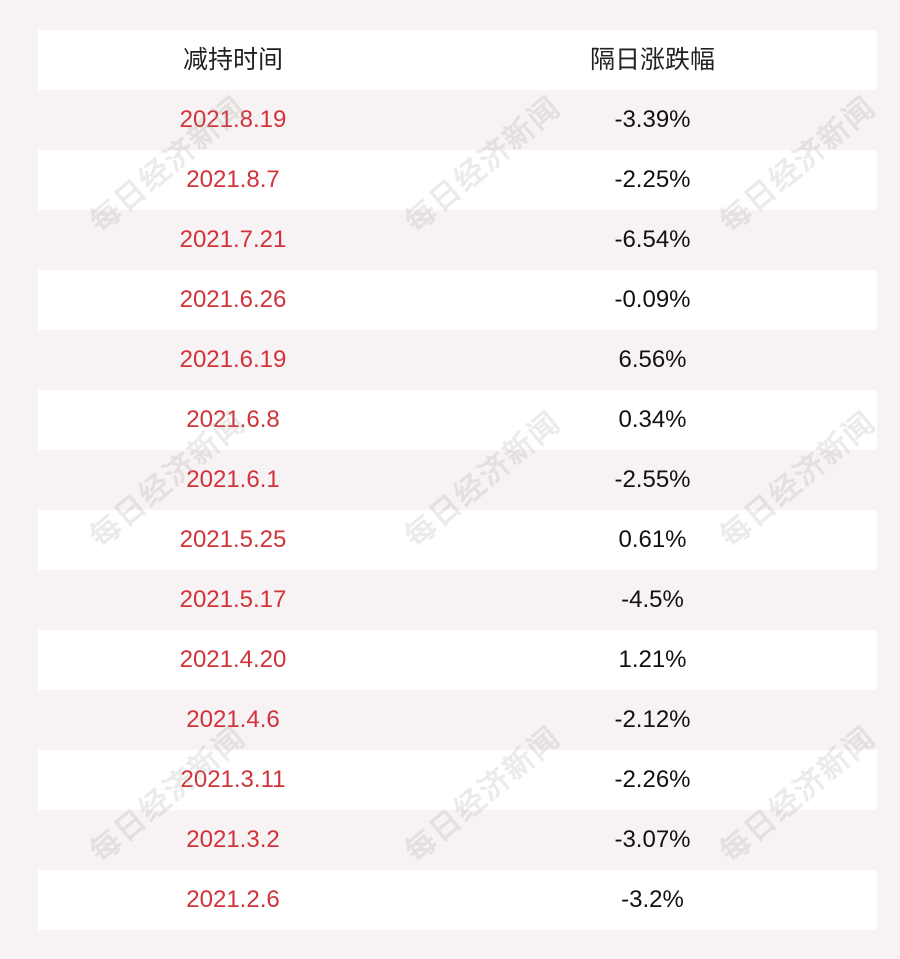 Image resolution: width=900 pixels, height=959 pixels. What do you see at coordinates (652, 839) in the screenshot?
I see `cell-change: -3.07%` at bounding box center [652, 839].